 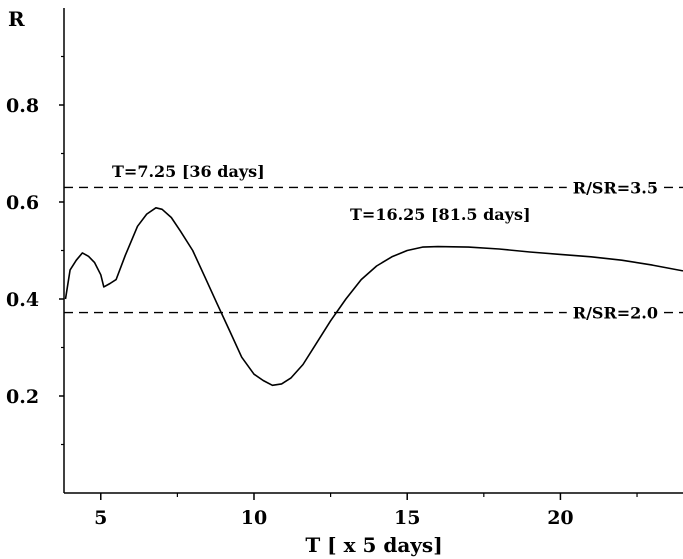 What do you see at coordinates (22, 106) in the screenshot?
I see `y-tick-label: 0.8` at bounding box center [22, 106].